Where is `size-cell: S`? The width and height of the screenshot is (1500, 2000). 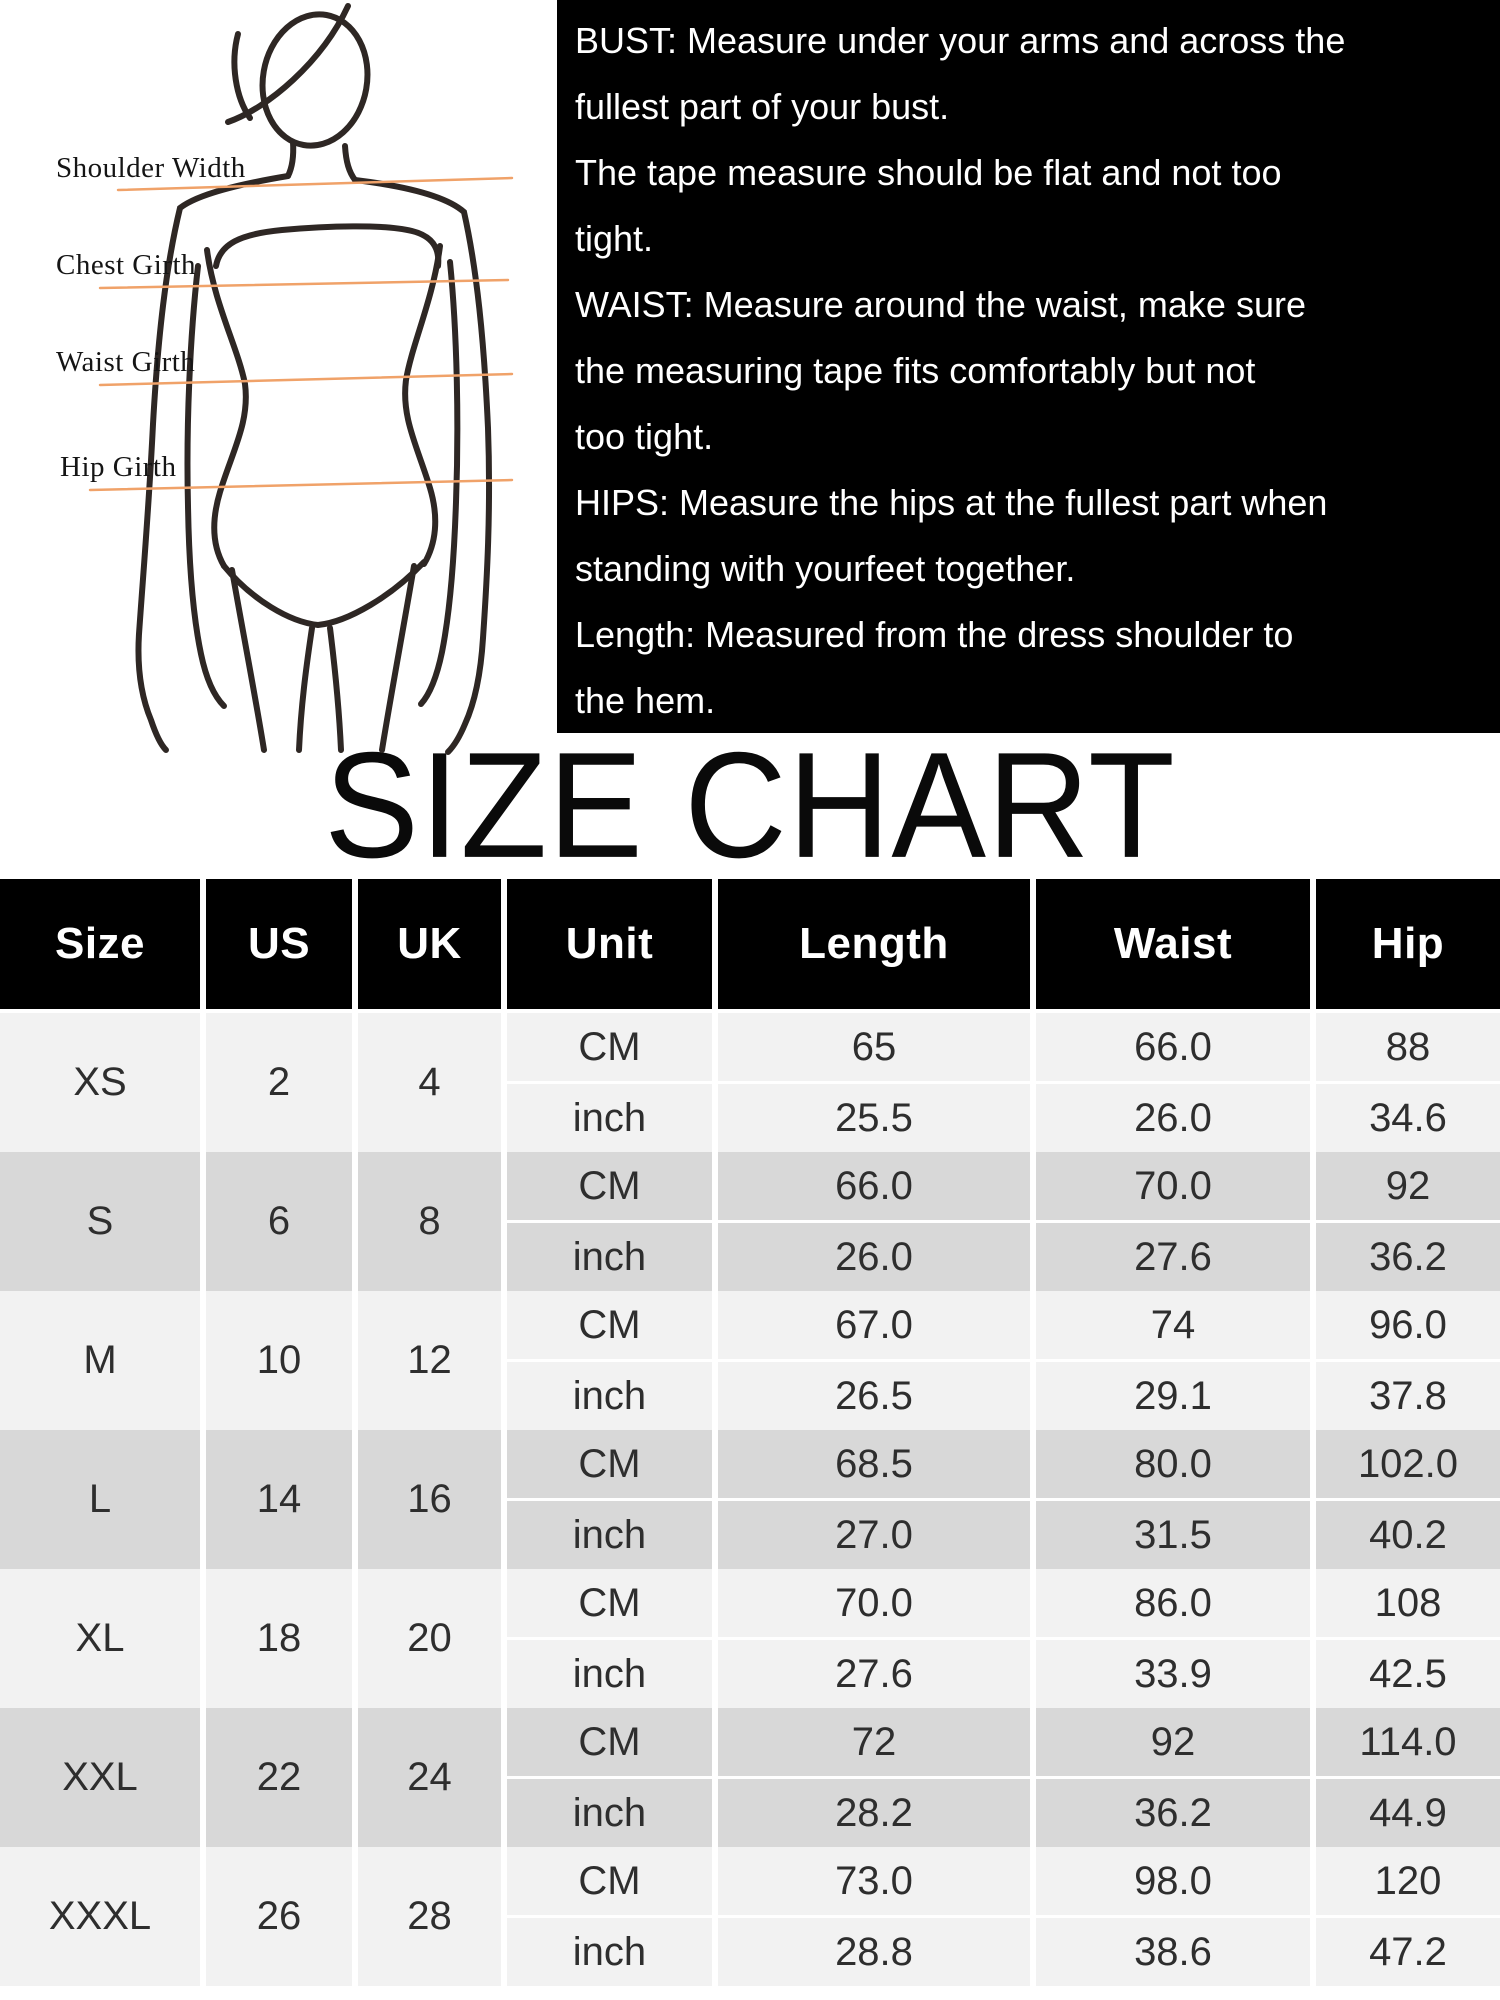
size-cell: S is located at coordinates (100, 1221).